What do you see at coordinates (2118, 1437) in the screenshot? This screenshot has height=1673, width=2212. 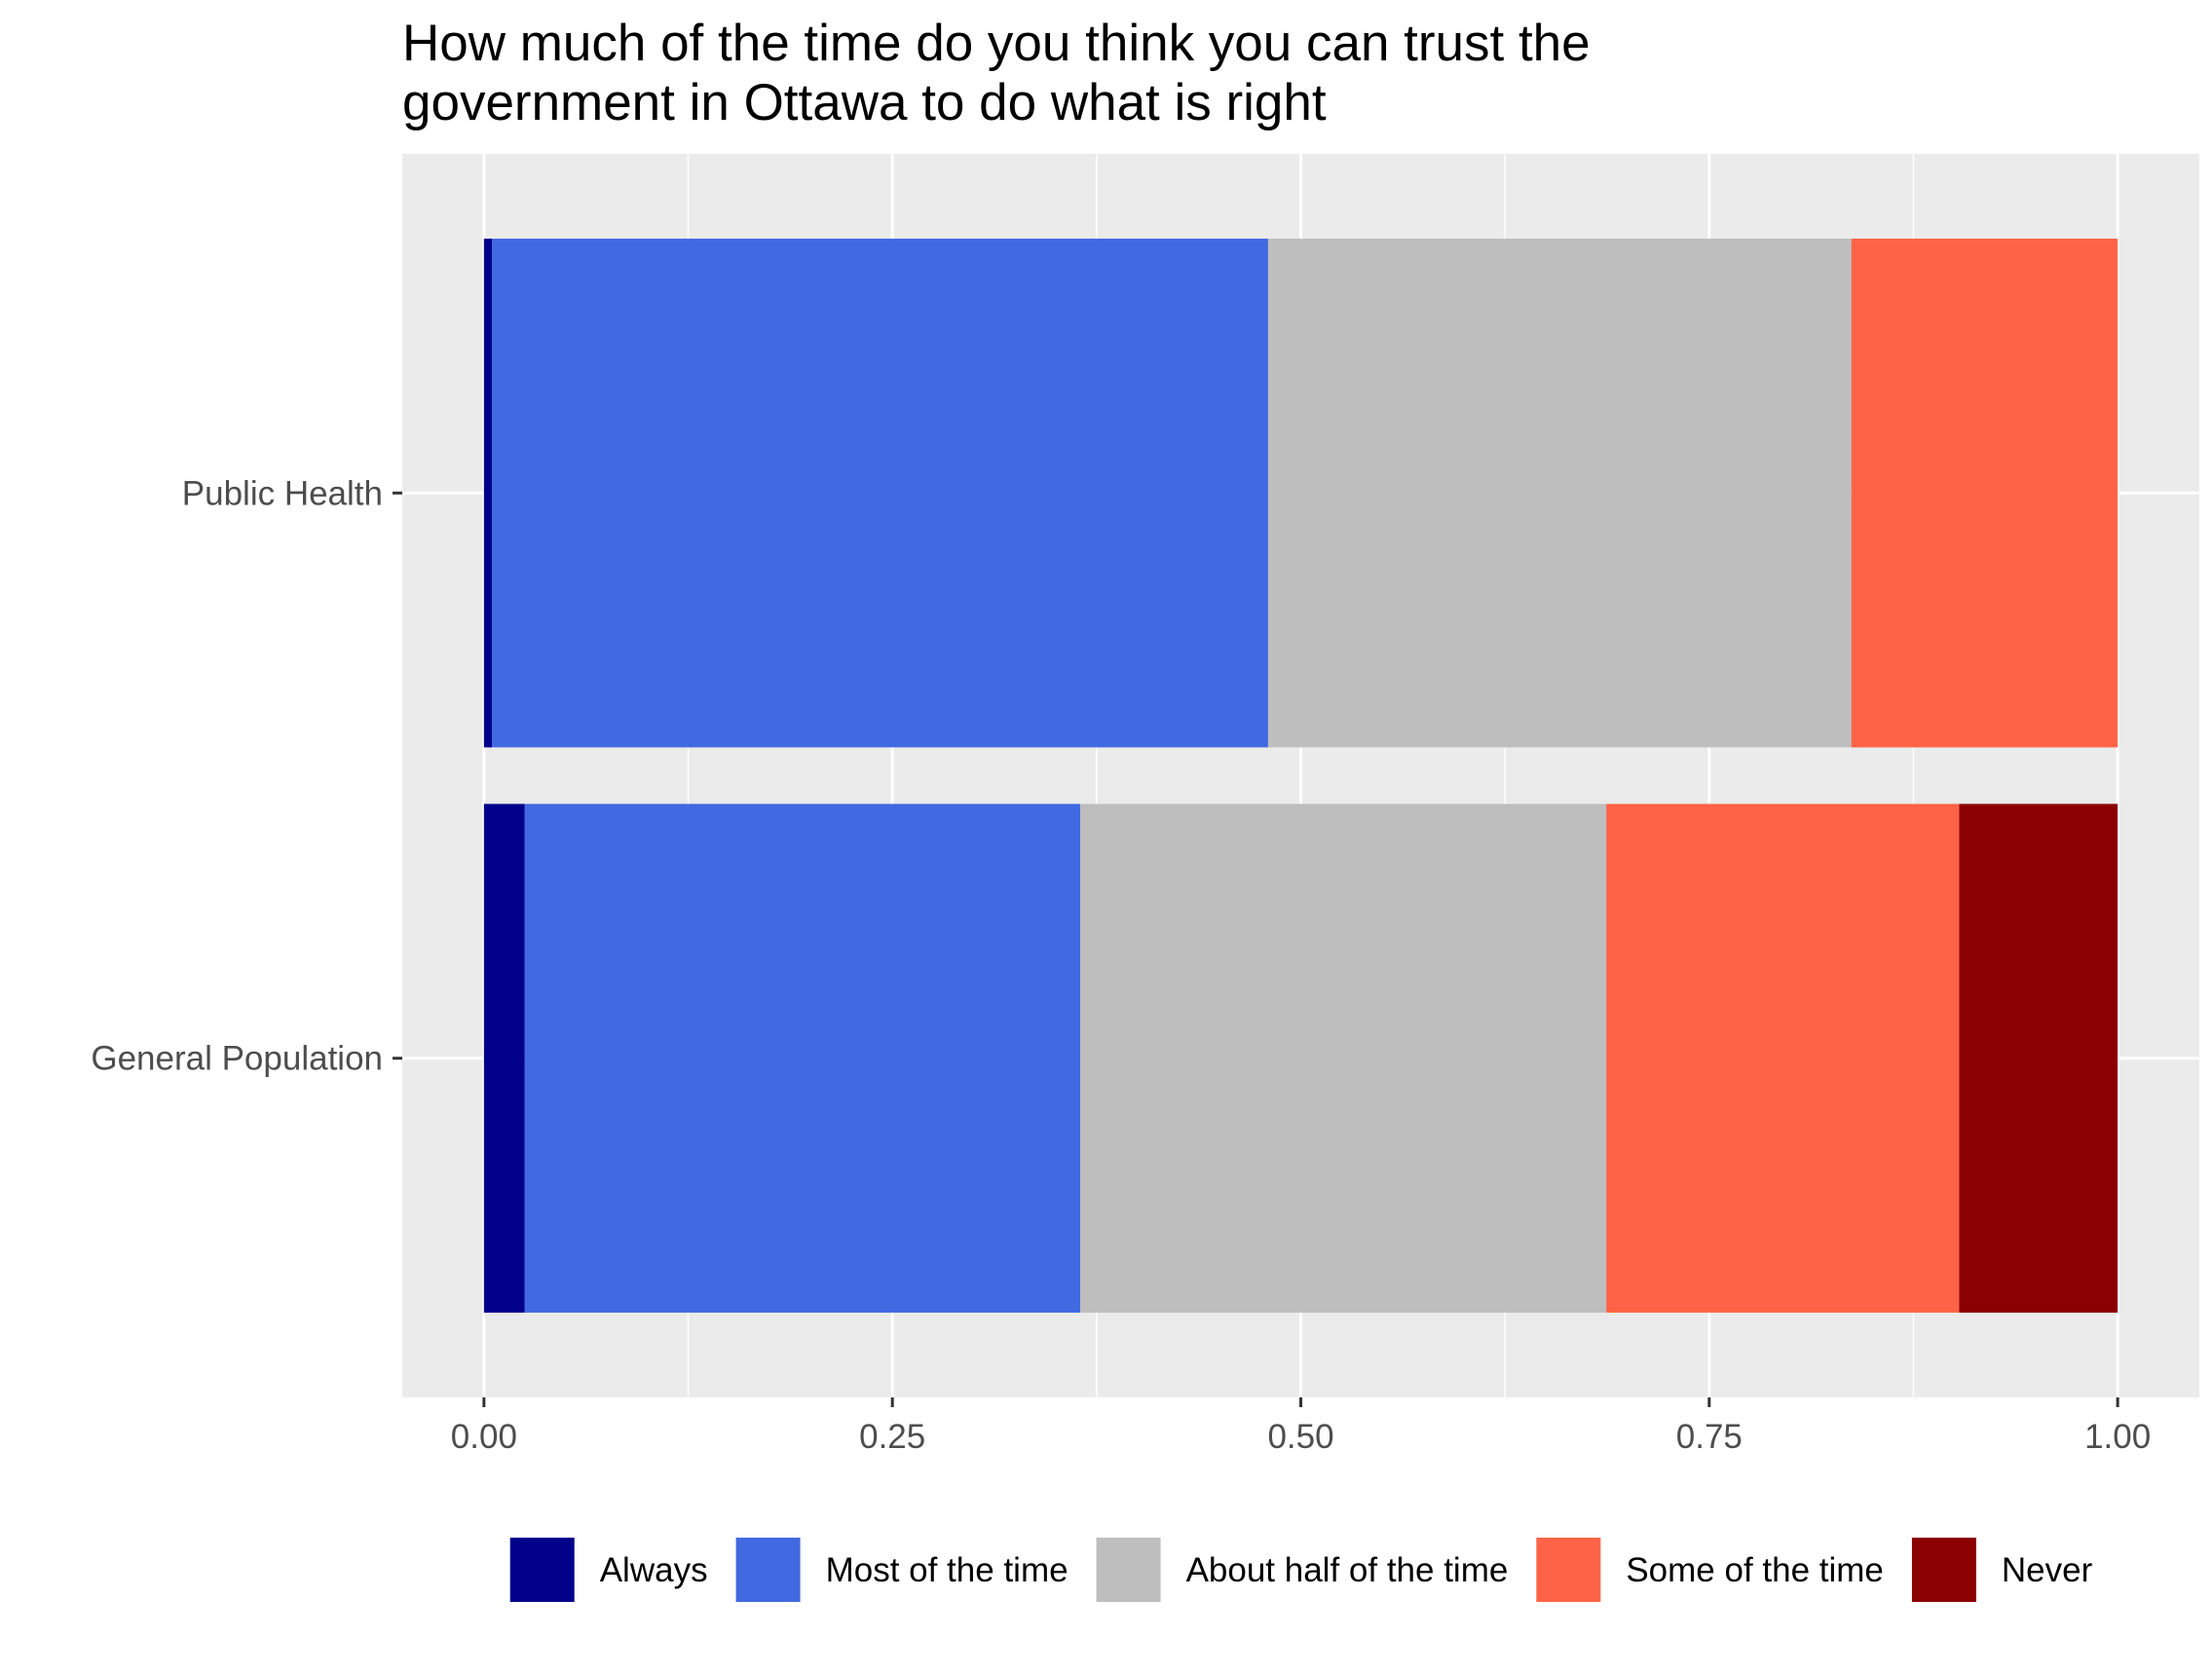 I see `x-tick-label: 1.00` at bounding box center [2118, 1437].